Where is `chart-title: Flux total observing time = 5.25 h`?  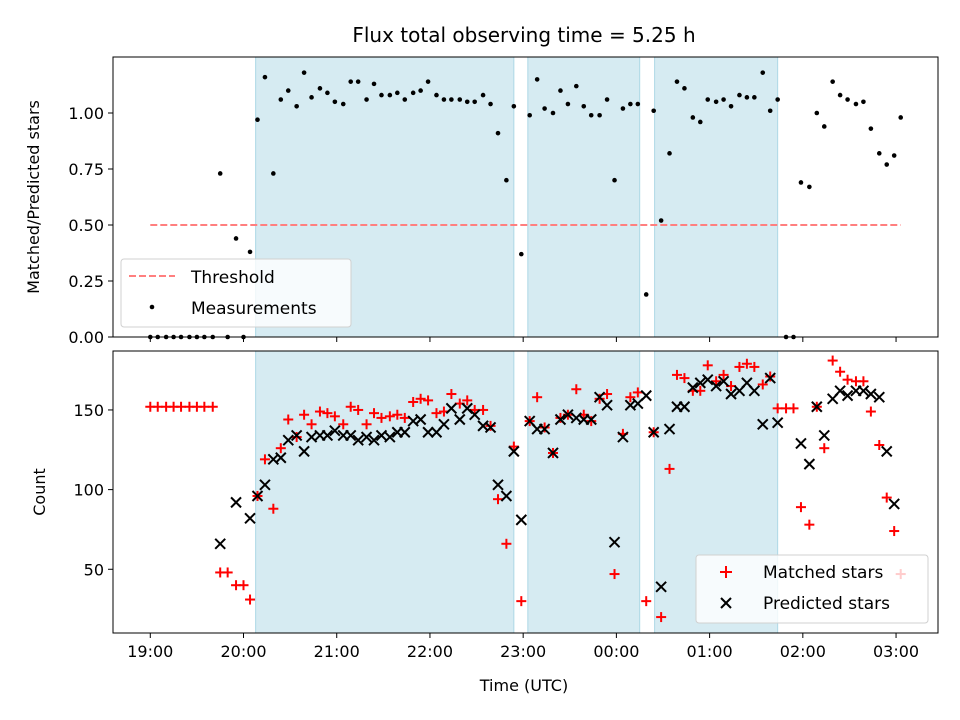
chart-title: Flux total observing time = 5.25 h is located at coordinates (523, 35).